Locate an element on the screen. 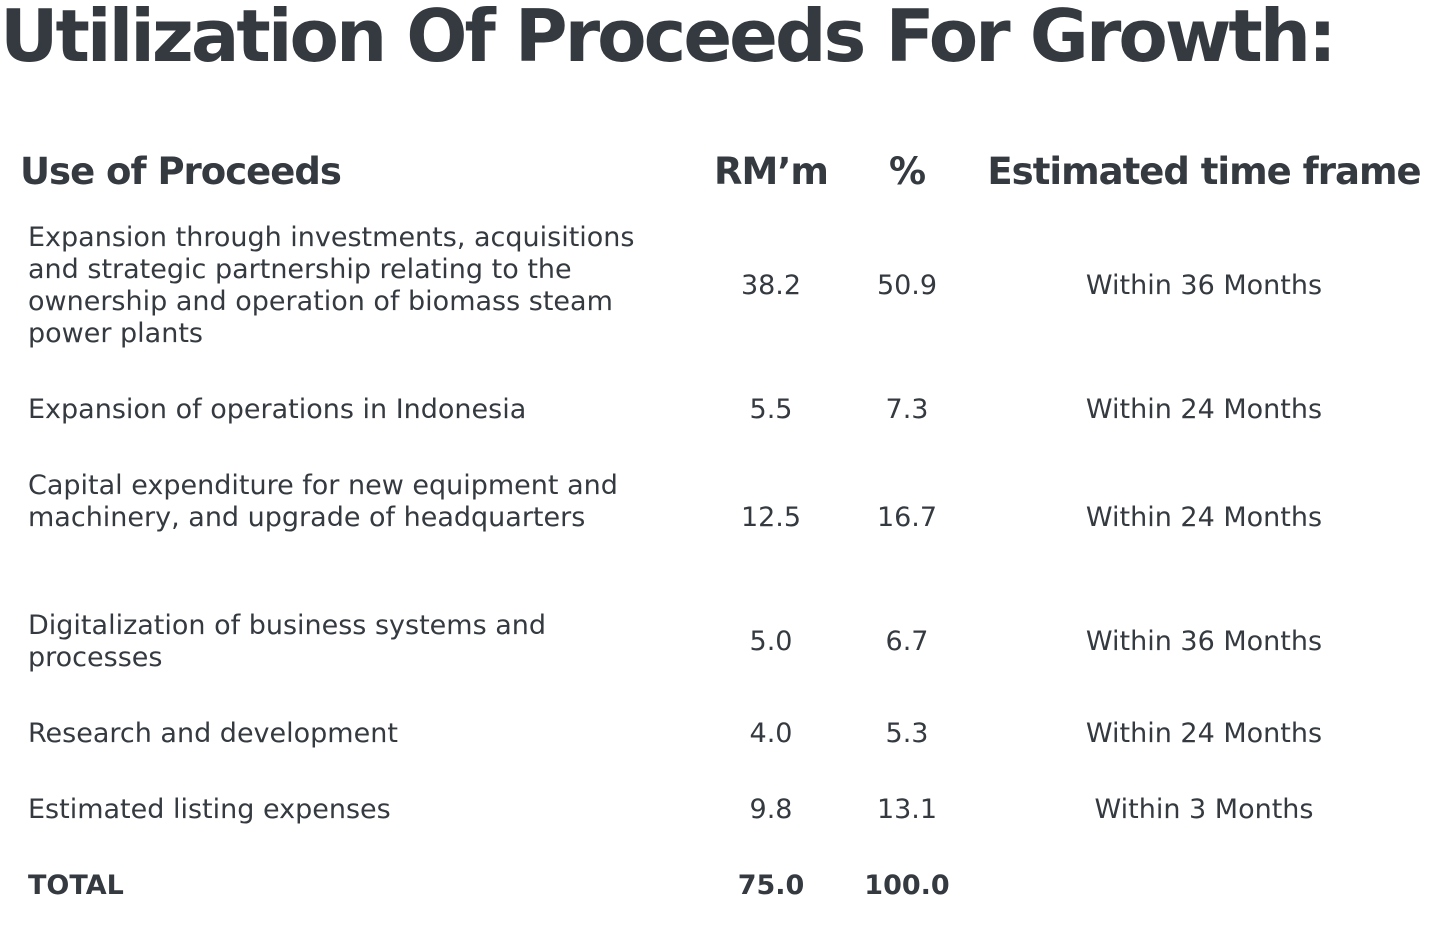  rm-value-cell: 5.5 is located at coordinates (771, 409).